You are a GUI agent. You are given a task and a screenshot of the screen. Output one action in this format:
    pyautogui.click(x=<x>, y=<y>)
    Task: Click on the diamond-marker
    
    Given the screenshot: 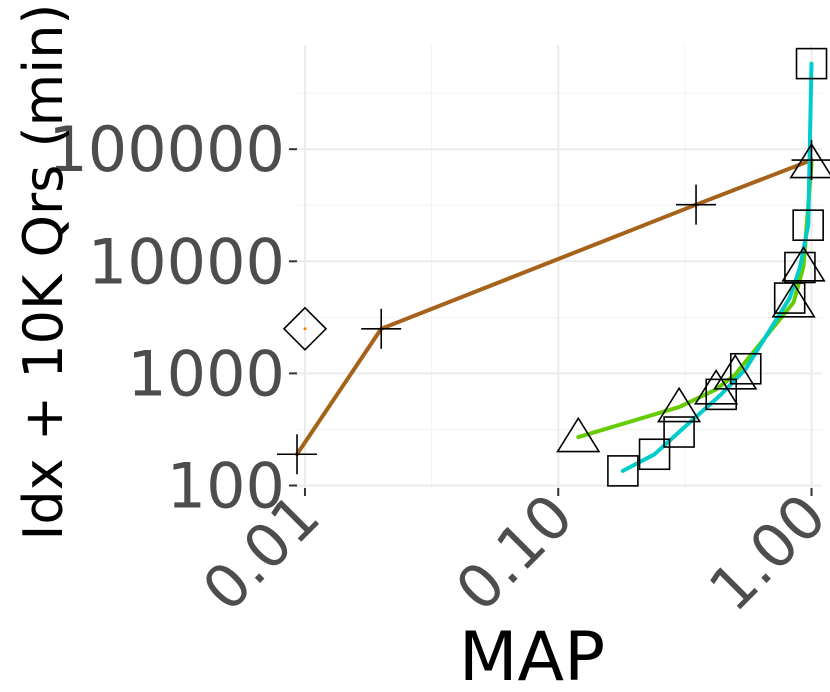 What is the action you would take?
    pyautogui.click(x=305, y=328)
    